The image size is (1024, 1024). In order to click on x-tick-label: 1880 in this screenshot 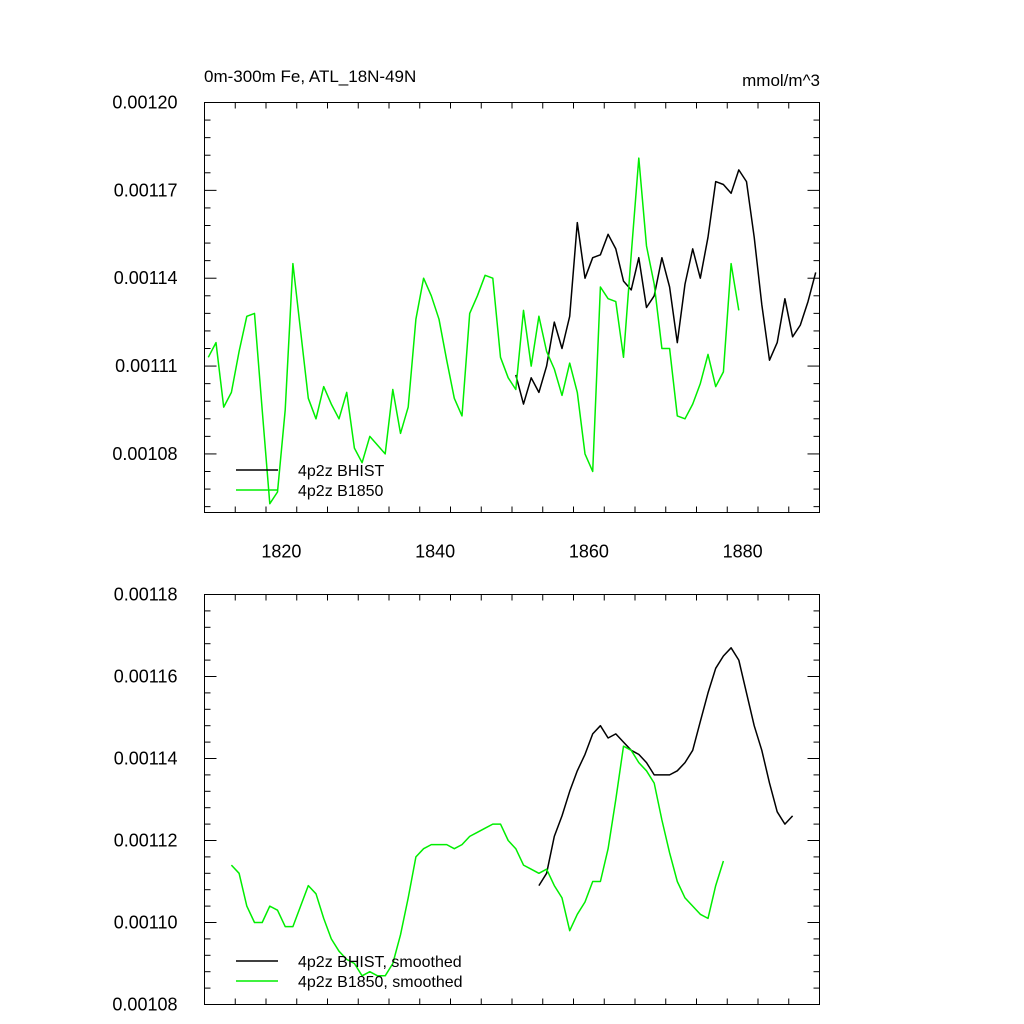, I will do `click(743, 552)`.